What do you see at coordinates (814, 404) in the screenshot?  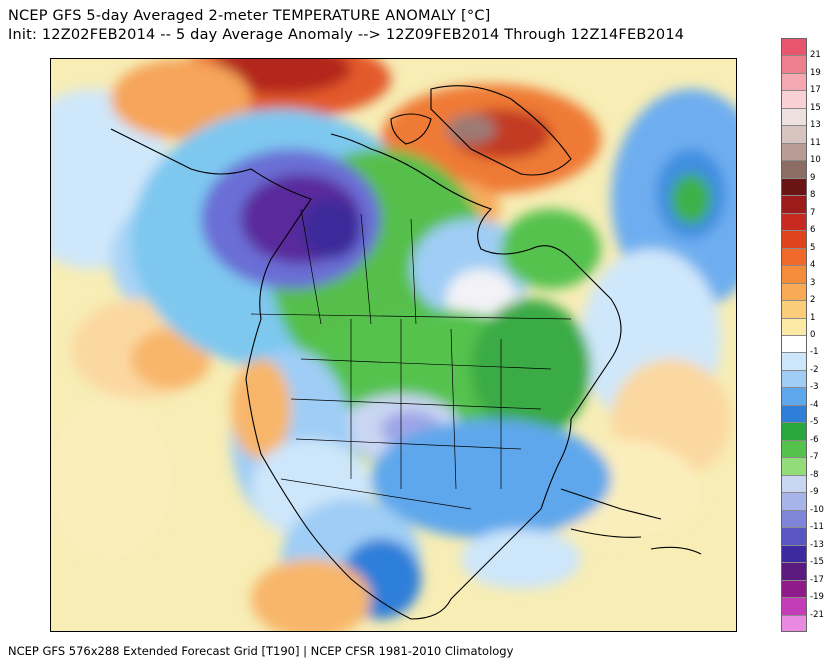 I see `colorbar-tick-label: -4` at bounding box center [814, 404].